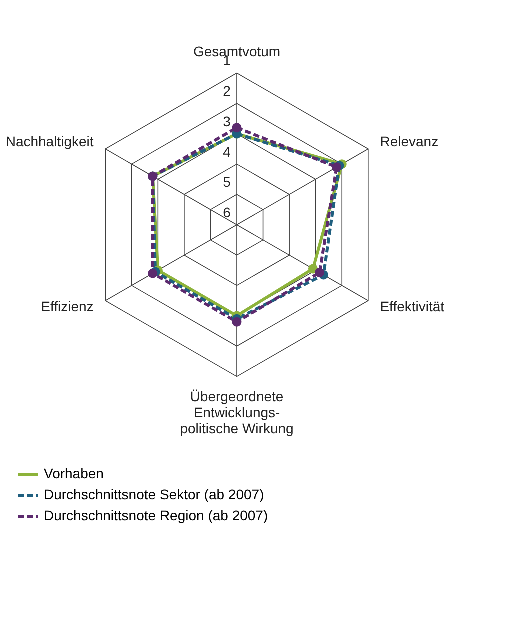  What do you see at coordinates (409, 141) in the screenshot?
I see `spoke-label: Relevanz` at bounding box center [409, 141].